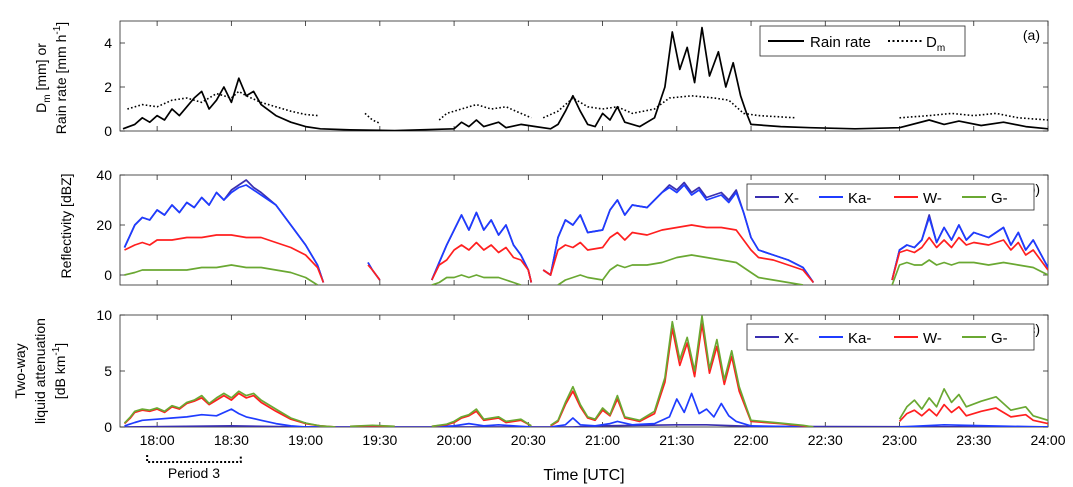 The width and height of the screenshot is (1073, 487). What do you see at coordinates (379, 440) in the screenshot?
I see `x-tick-label: 19:30` at bounding box center [379, 440].